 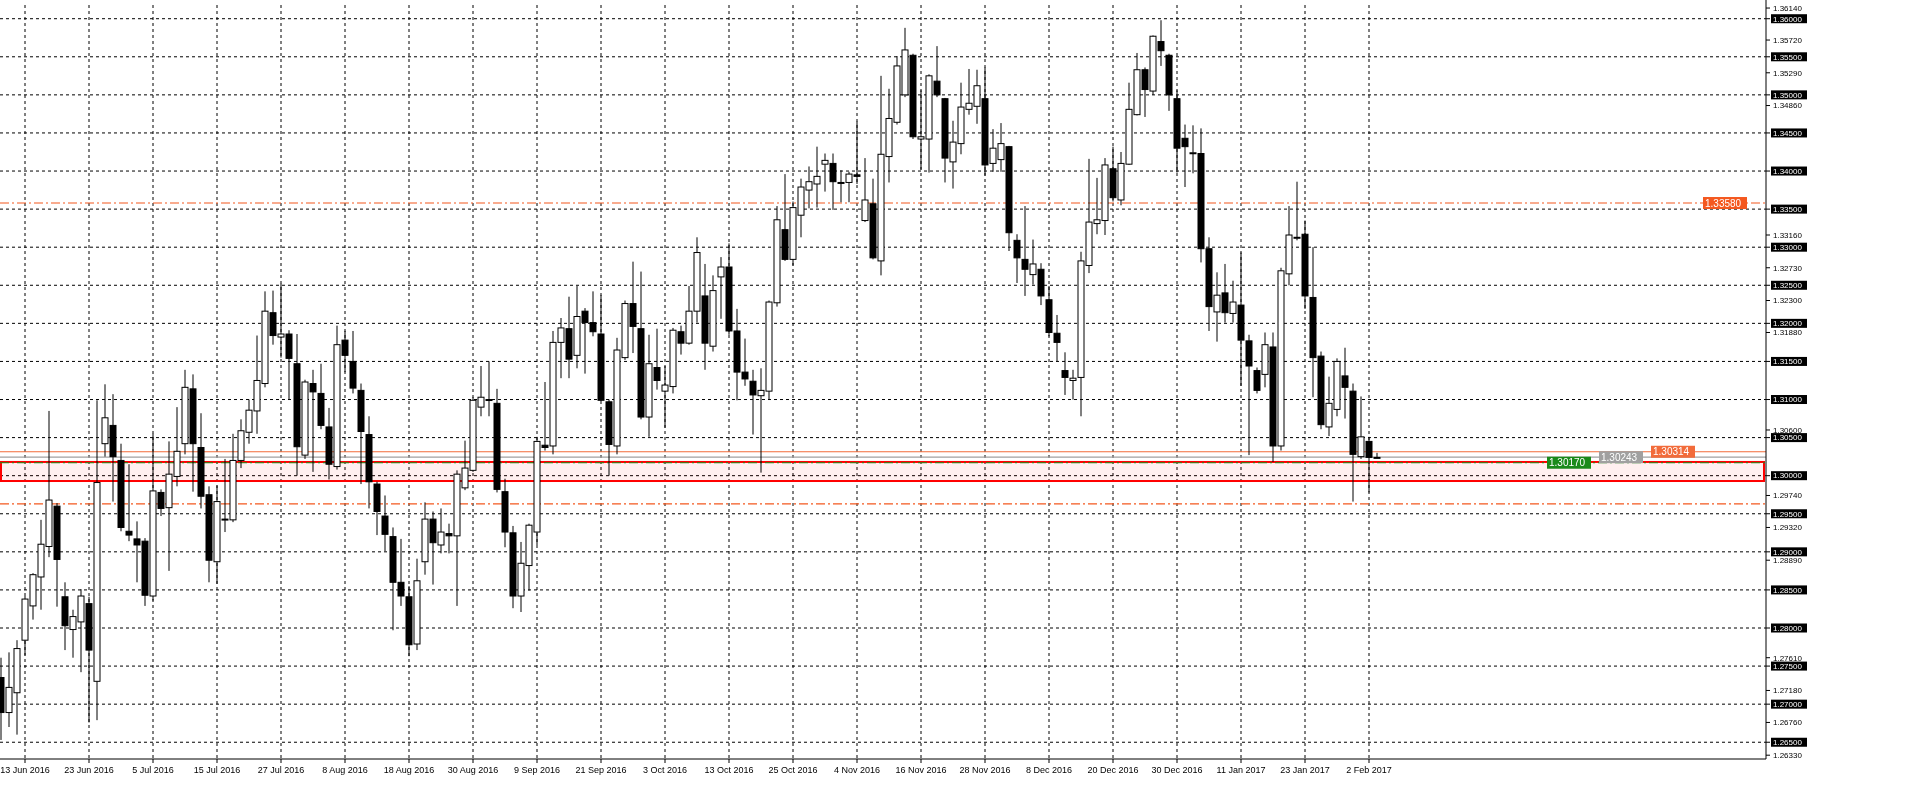 What do you see at coordinates (409, 770) in the screenshot?
I see `x-tick-label: 18 Aug 2016` at bounding box center [409, 770].